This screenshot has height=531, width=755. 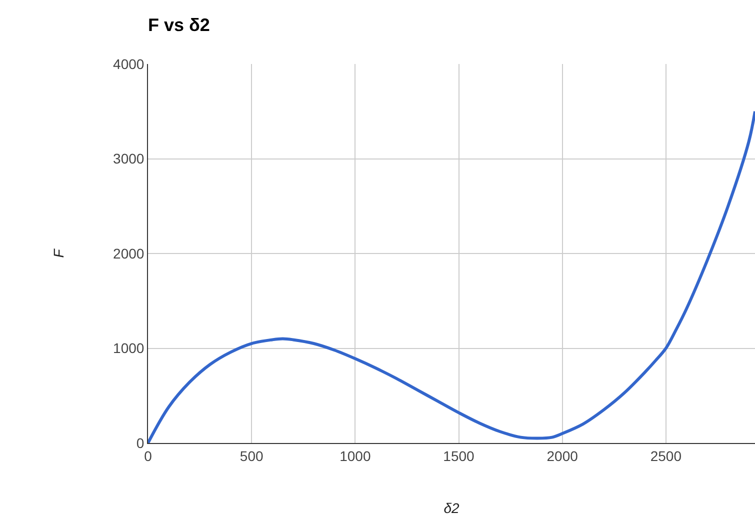 What do you see at coordinates (452, 508) in the screenshot?
I see `x-axis-title: δ2` at bounding box center [452, 508].